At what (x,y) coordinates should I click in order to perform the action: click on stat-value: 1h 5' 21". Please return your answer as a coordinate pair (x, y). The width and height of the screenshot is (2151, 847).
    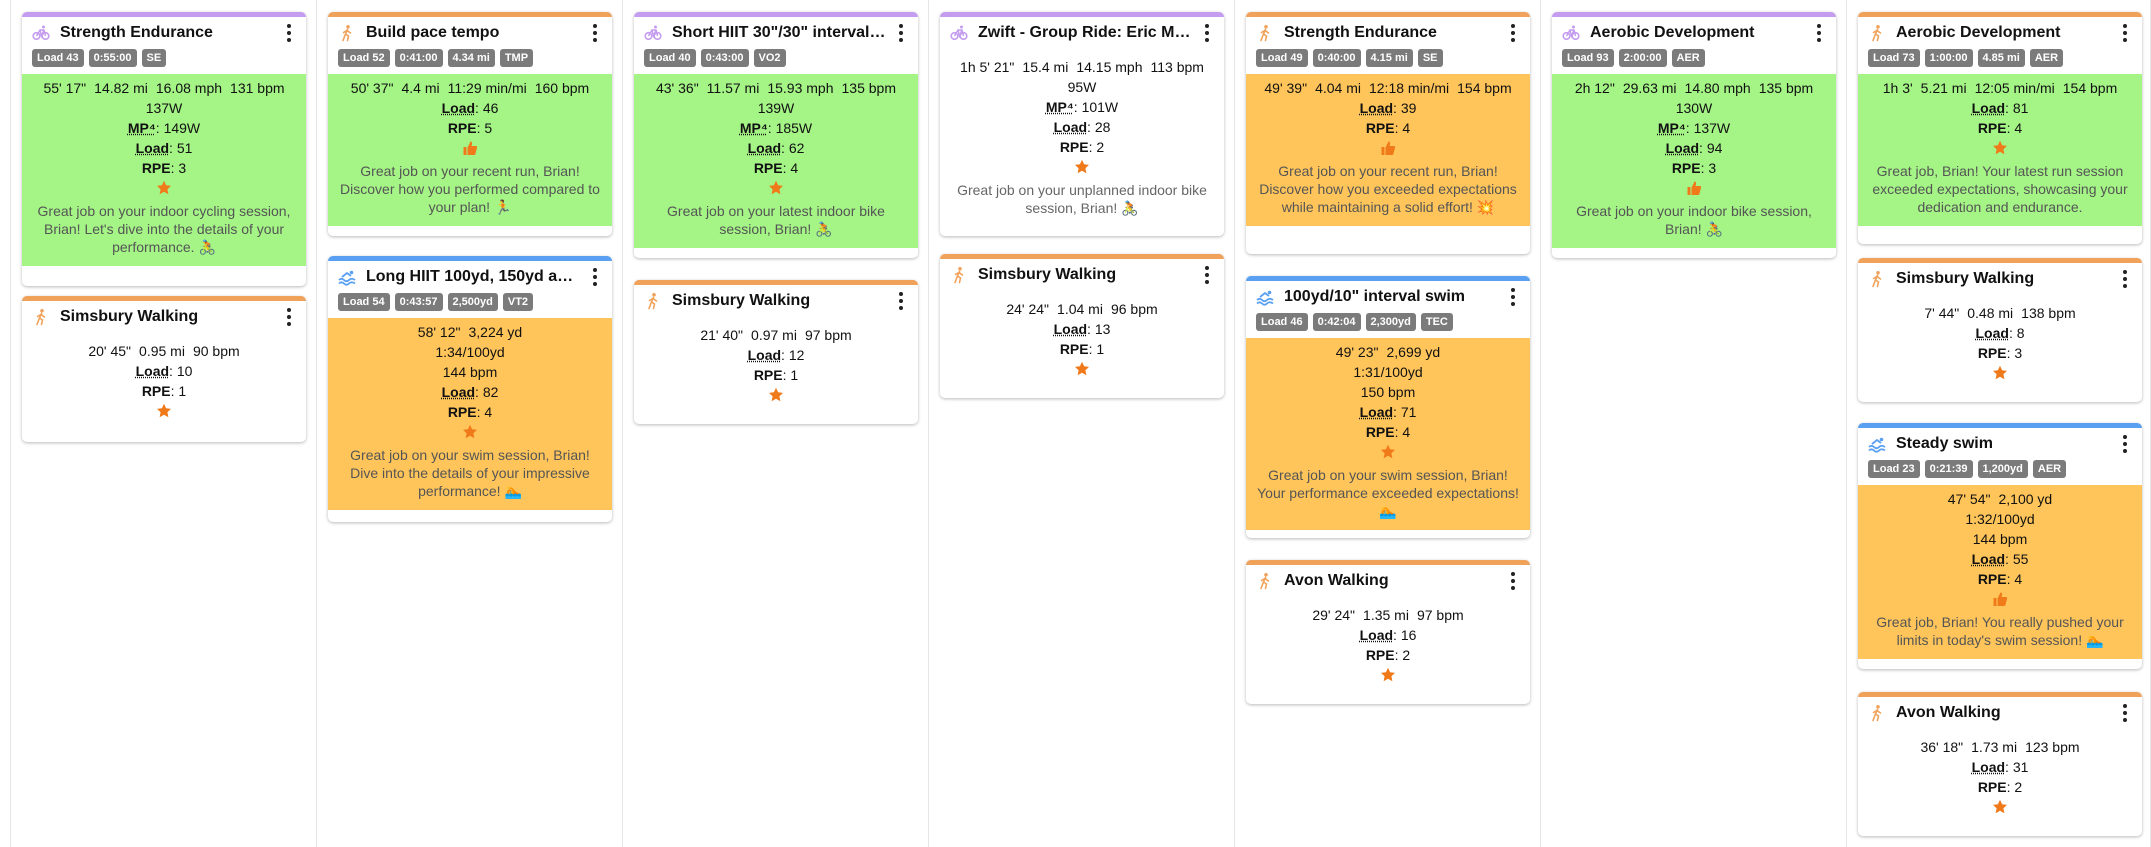
    Looking at the image, I should click on (987, 67).